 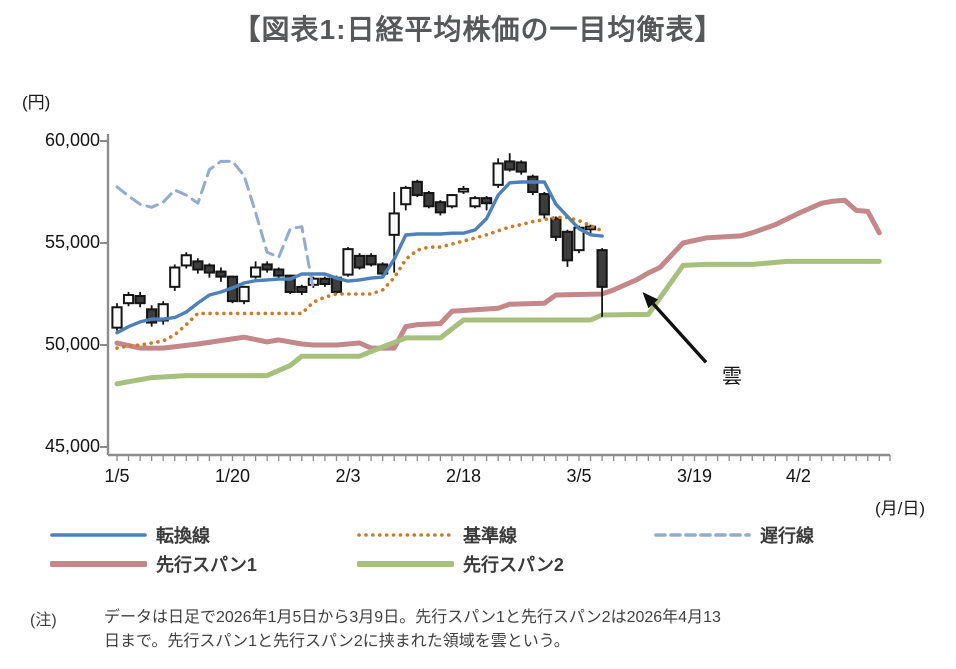 What do you see at coordinates (798, 476) in the screenshot?
I see `x-tick-label: 4/2` at bounding box center [798, 476].